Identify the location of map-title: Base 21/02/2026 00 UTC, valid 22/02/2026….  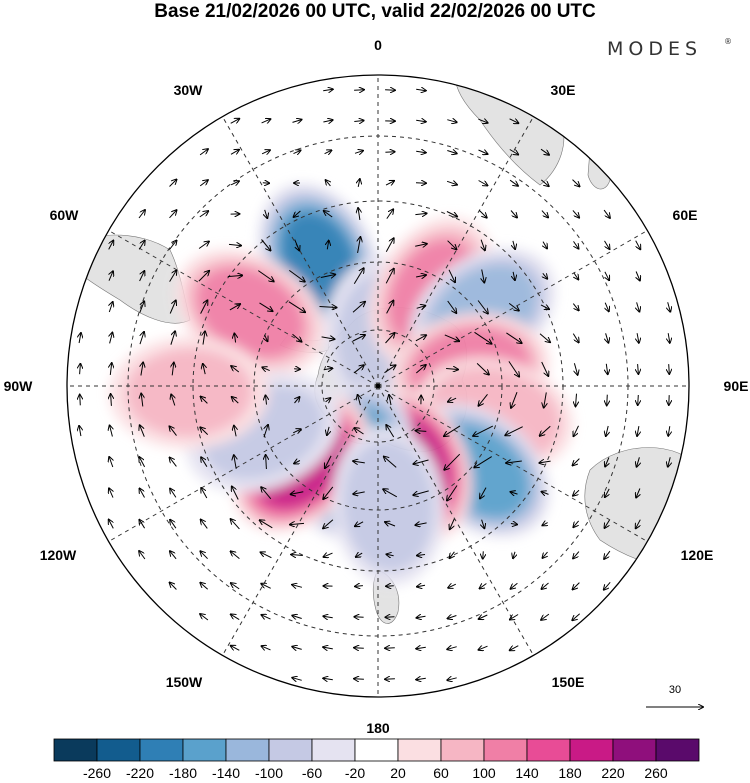
(375, 11).